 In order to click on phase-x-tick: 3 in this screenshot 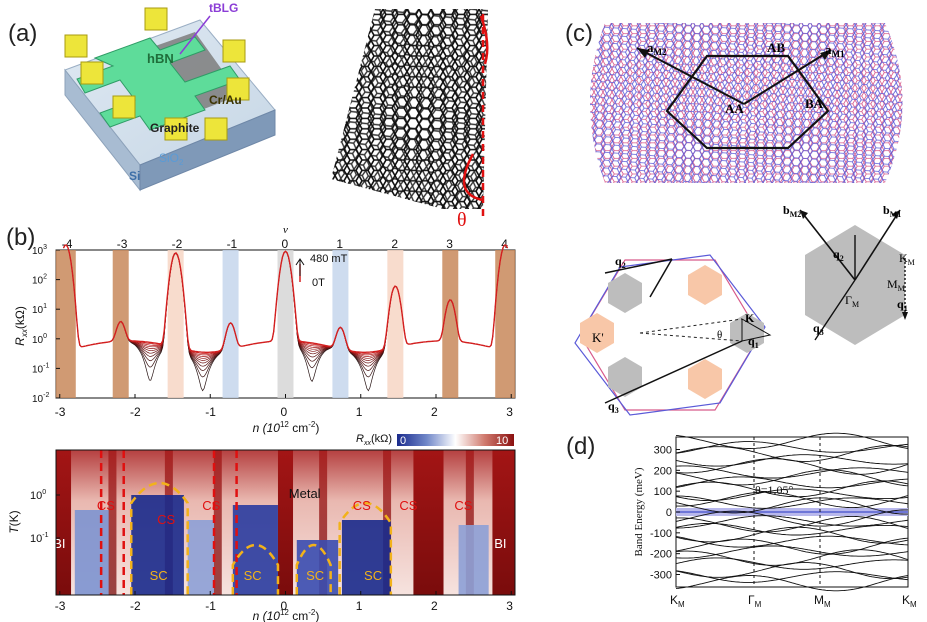, I will do `click(509, 606)`.